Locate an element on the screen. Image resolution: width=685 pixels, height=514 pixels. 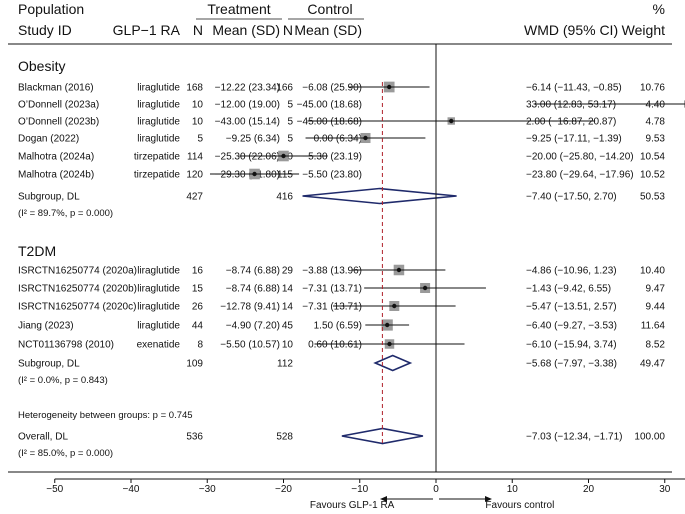
mean-control: 1.50 (6.59) is located at coordinates (338, 326).